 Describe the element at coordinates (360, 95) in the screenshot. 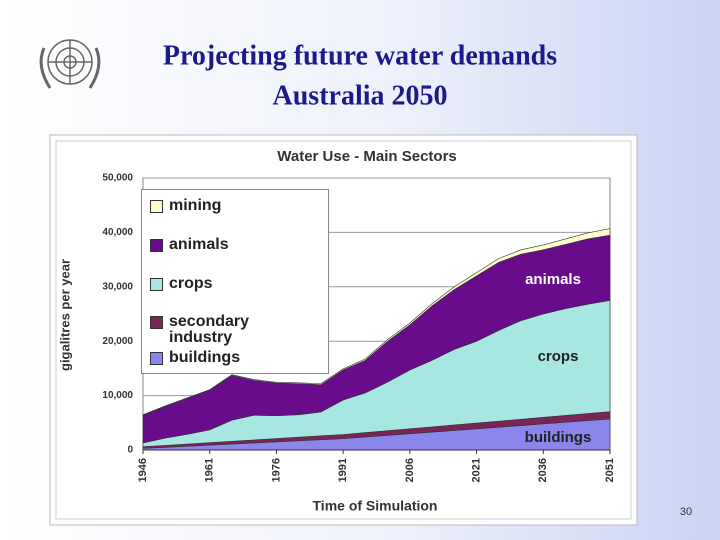

I see `slide-title: Australia 2050` at that location.